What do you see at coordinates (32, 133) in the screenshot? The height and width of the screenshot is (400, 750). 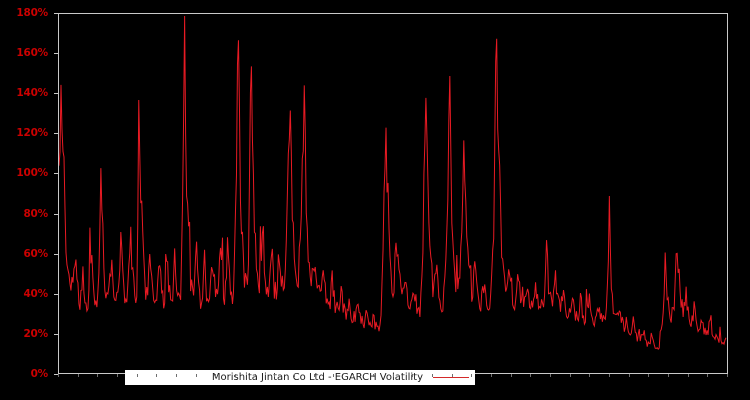 I see `y-tick-label-120: 120%` at bounding box center [32, 133].